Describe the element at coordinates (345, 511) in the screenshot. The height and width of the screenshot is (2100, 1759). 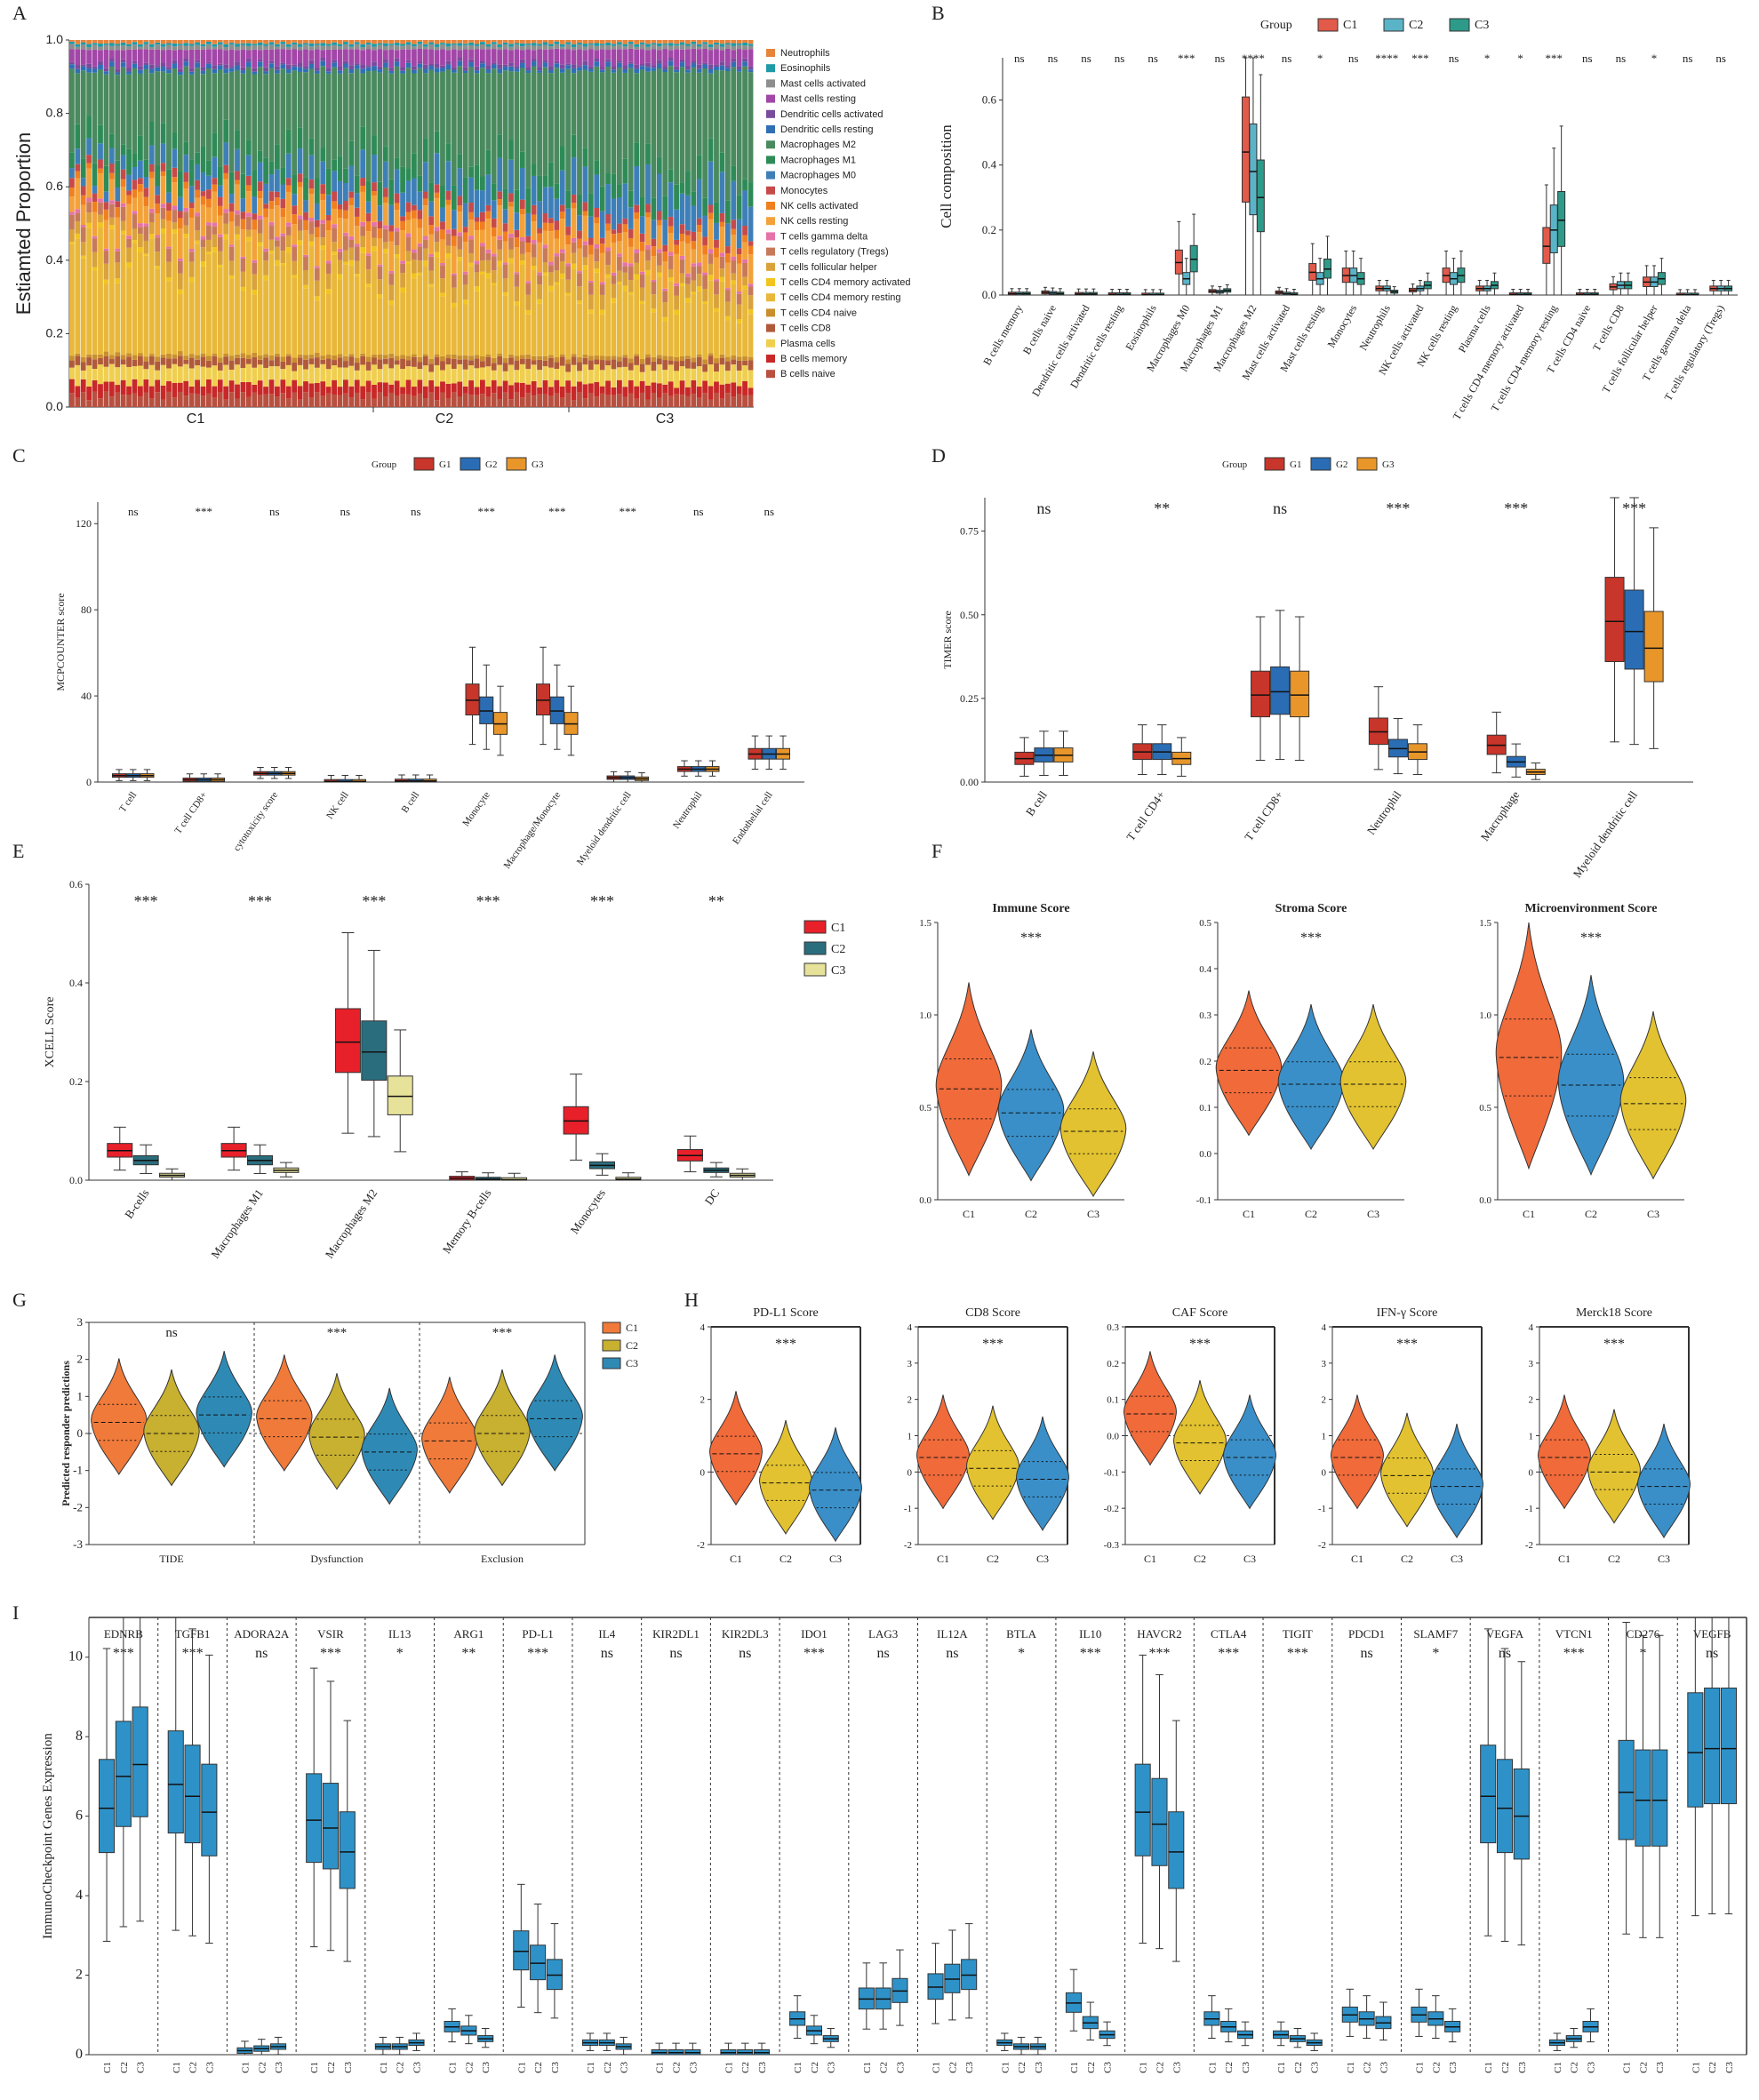
I see `panel-c-significance-label: ns` at that location.